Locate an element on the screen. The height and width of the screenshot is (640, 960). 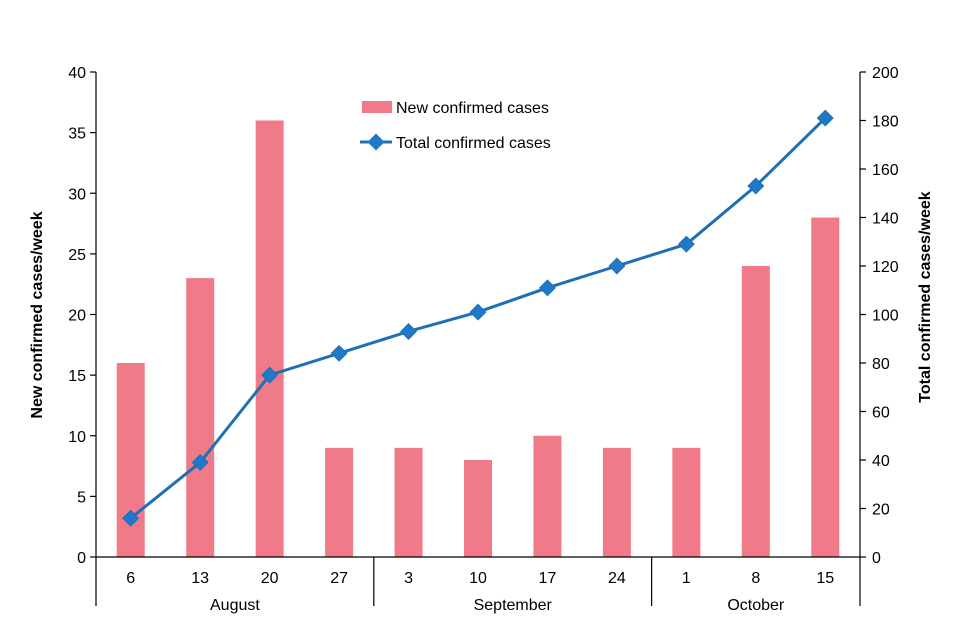
x-tick-label: 17 is located at coordinates (548, 578).